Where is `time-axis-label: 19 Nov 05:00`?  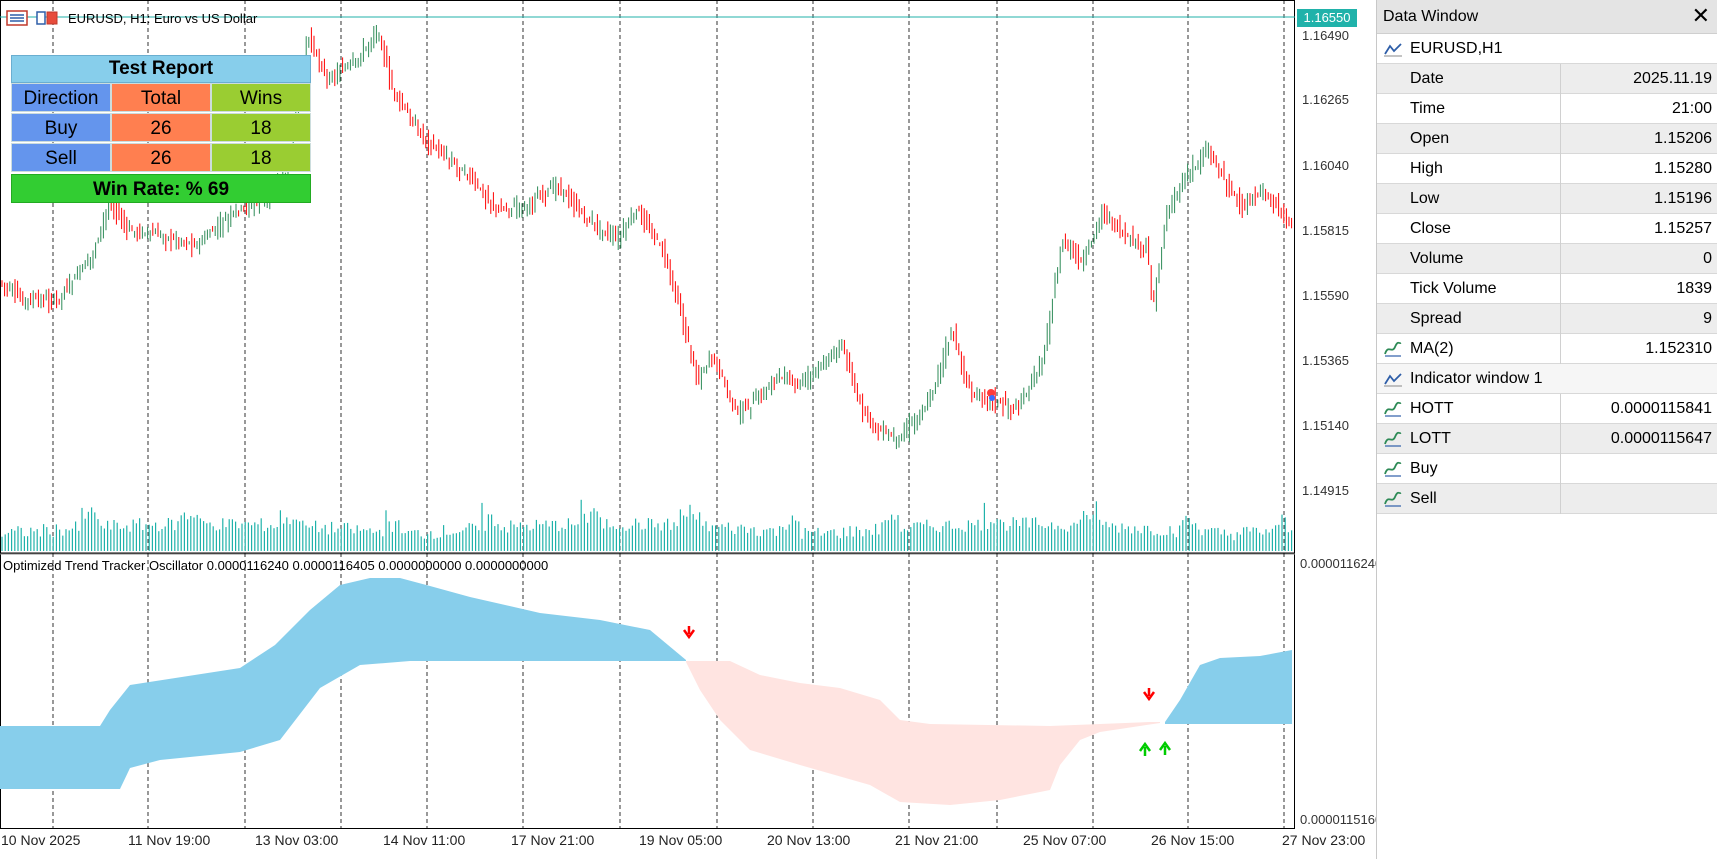
time-axis-label: 19 Nov 05:00 is located at coordinates (681, 840).